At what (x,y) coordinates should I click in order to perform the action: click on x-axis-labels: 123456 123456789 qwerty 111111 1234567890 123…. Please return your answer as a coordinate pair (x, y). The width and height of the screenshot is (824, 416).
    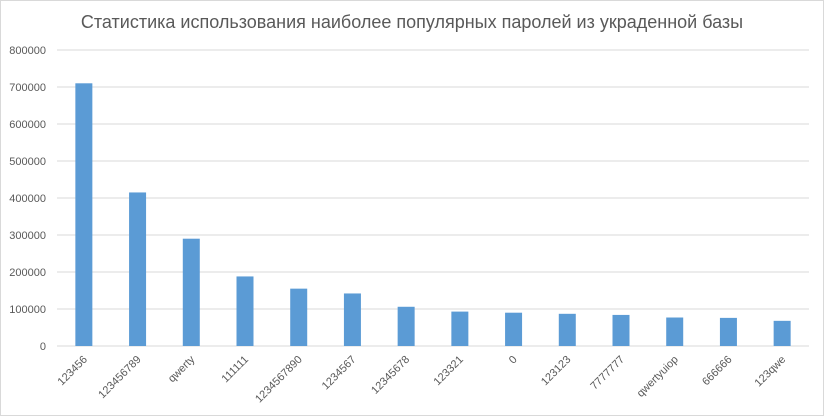
    Looking at the image, I should click on (422, 379).